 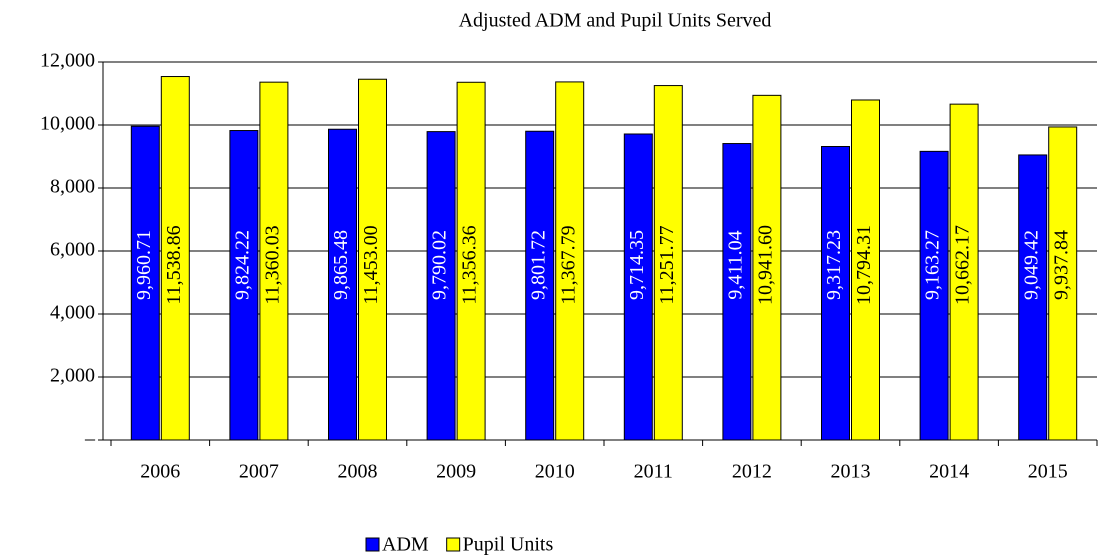 I want to click on value-label: 9,049.42, so click(x=1031, y=265).